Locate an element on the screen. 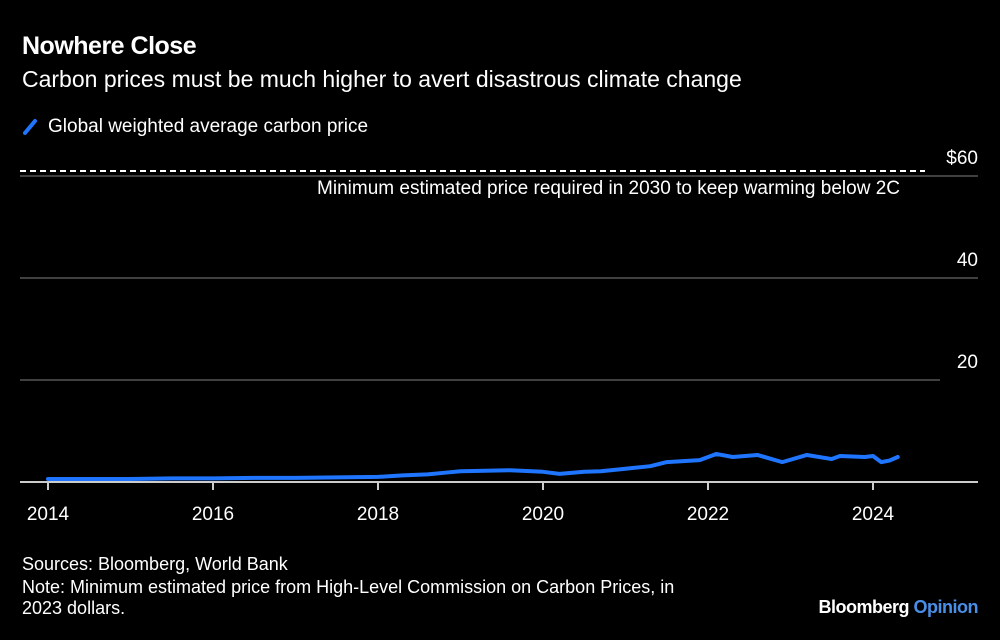 The width and height of the screenshot is (1000, 640). brand-name: Bloomberg is located at coordinates (863, 607).